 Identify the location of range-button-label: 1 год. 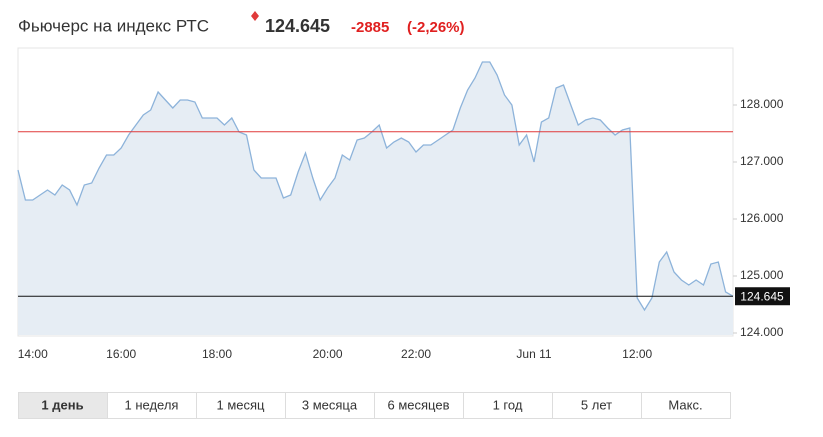
(508, 404).